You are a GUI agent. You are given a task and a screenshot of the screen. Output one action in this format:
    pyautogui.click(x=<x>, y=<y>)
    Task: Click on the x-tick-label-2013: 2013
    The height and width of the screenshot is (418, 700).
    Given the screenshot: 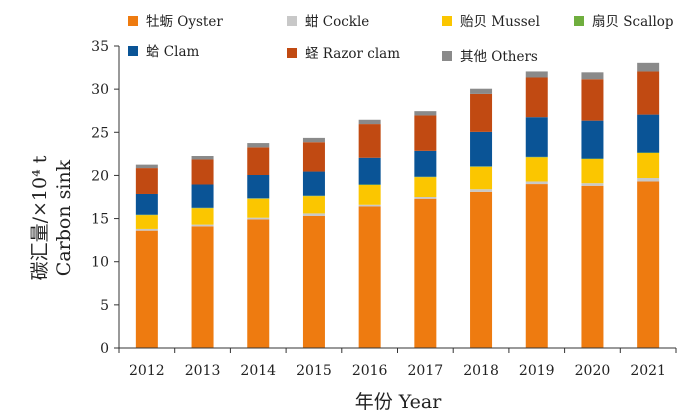 What is the action you would take?
    pyautogui.click(x=203, y=371)
    